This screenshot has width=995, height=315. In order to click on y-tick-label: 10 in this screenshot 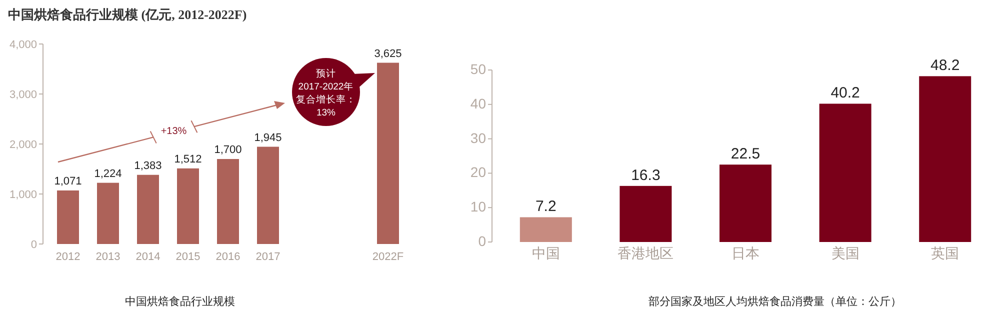, I will do `click(478, 206)`.